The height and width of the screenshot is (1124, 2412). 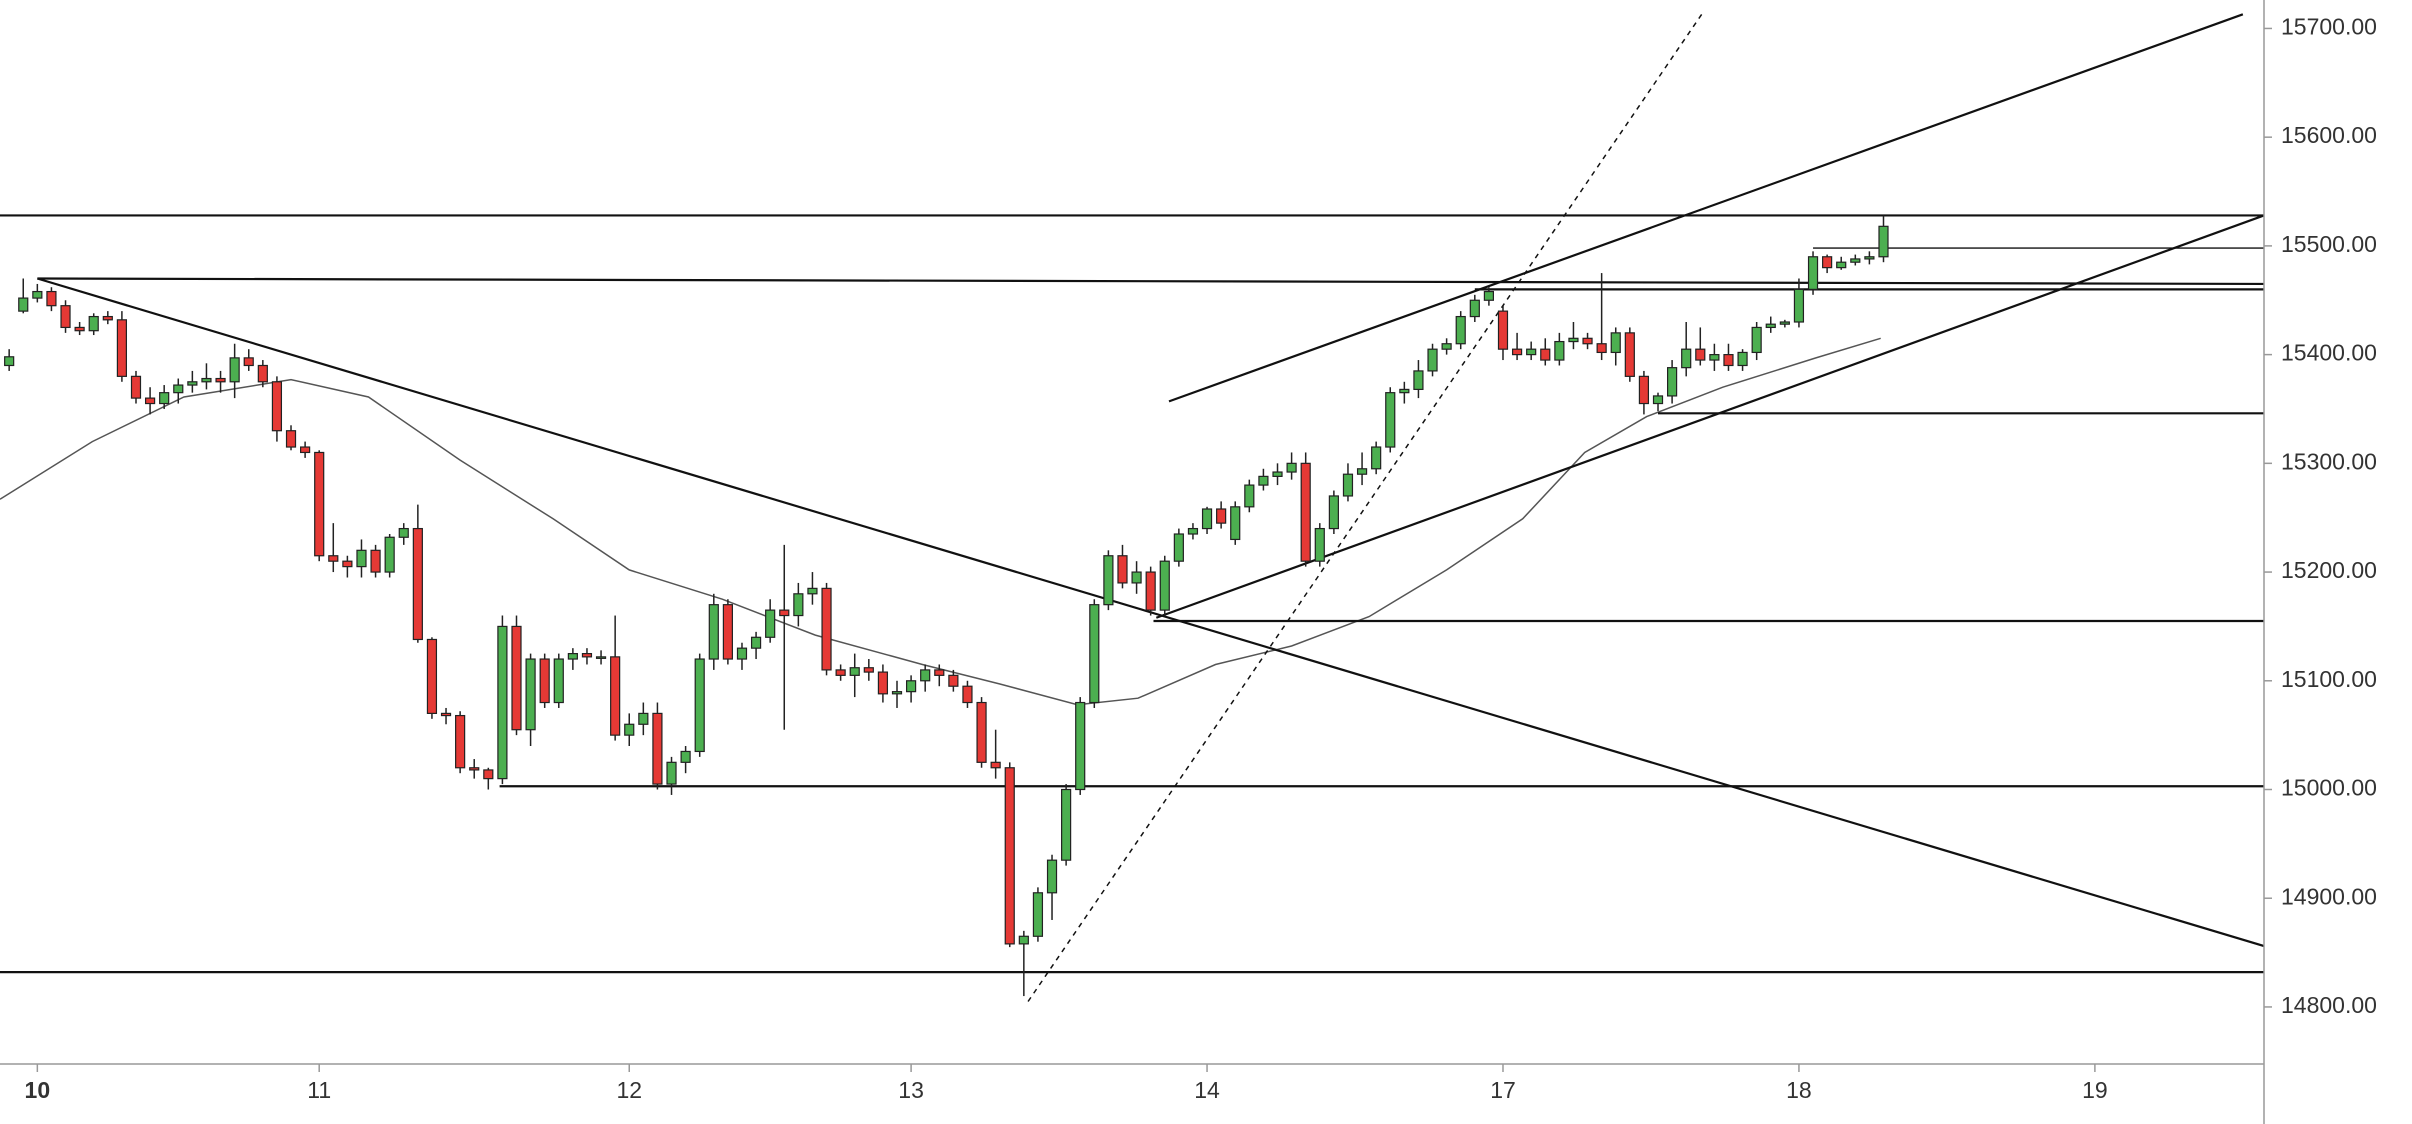 I want to click on y-tick-label: 15400.00, so click(x=2329, y=353).